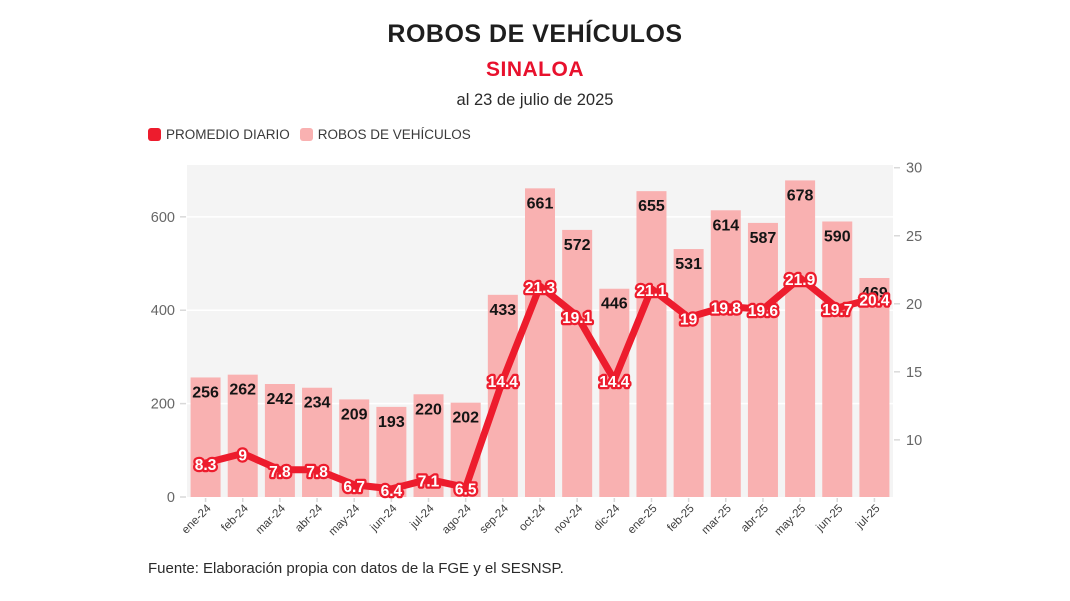 This screenshot has height=601, width=1070. I want to click on bar-value-label: 655, so click(651, 206).